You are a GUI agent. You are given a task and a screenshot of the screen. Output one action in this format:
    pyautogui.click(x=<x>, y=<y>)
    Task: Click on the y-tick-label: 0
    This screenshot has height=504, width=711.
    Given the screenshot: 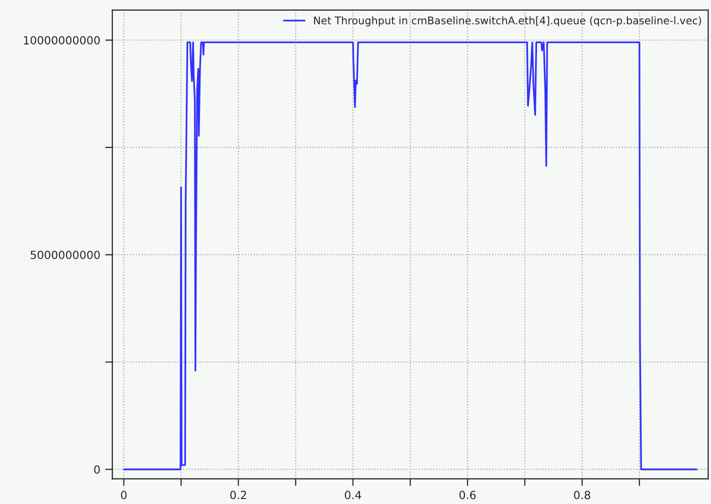 What is the action you would take?
    pyautogui.click(x=97, y=469)
    